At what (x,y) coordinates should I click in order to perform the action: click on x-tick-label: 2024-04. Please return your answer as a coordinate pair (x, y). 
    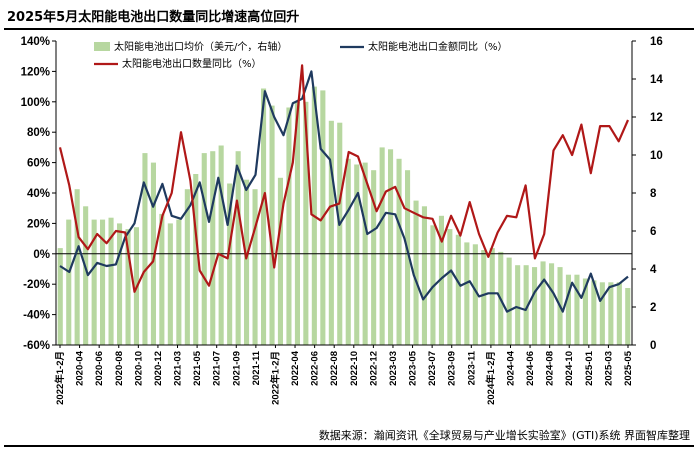
    Looking at the image, I should click on (510, 368).